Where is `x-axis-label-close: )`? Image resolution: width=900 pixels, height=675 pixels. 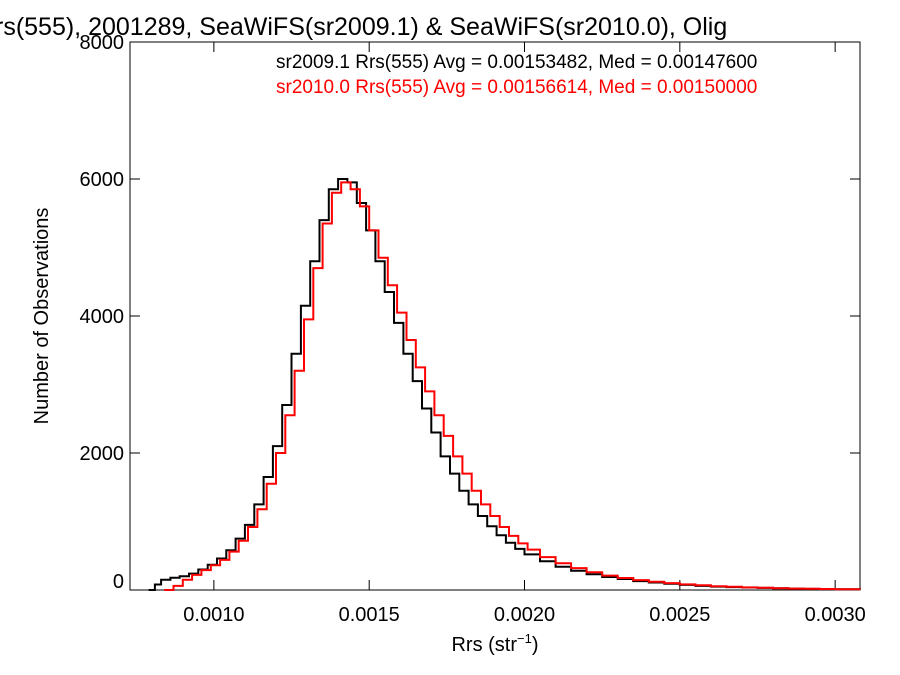 x-axis-label-close: ) is located at coordinates (535, 645).